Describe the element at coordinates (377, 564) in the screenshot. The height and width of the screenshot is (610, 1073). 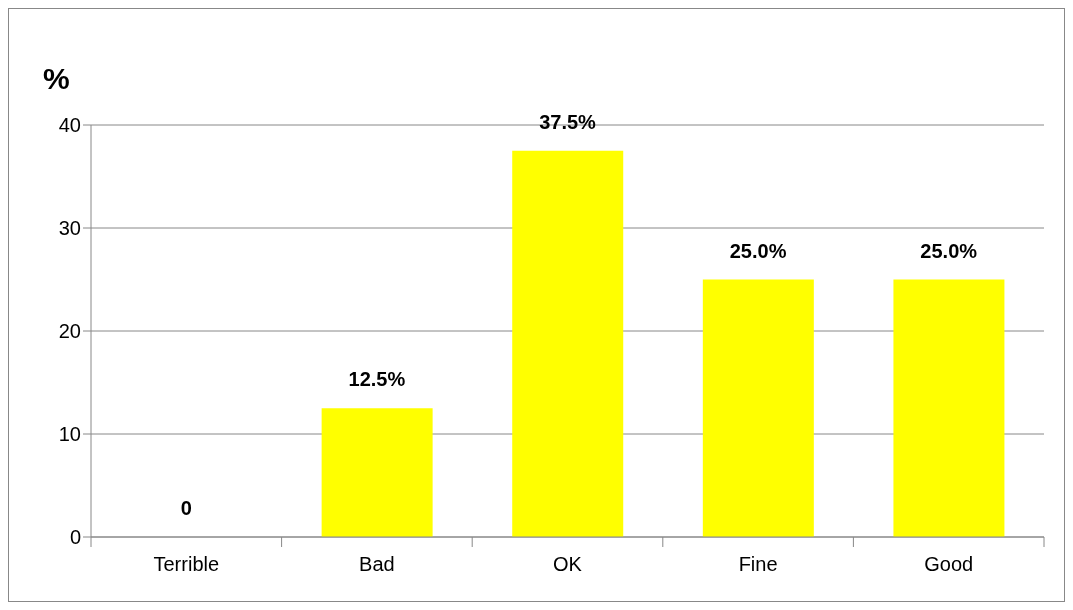
I see `x-tick-label: Bad` at that location.